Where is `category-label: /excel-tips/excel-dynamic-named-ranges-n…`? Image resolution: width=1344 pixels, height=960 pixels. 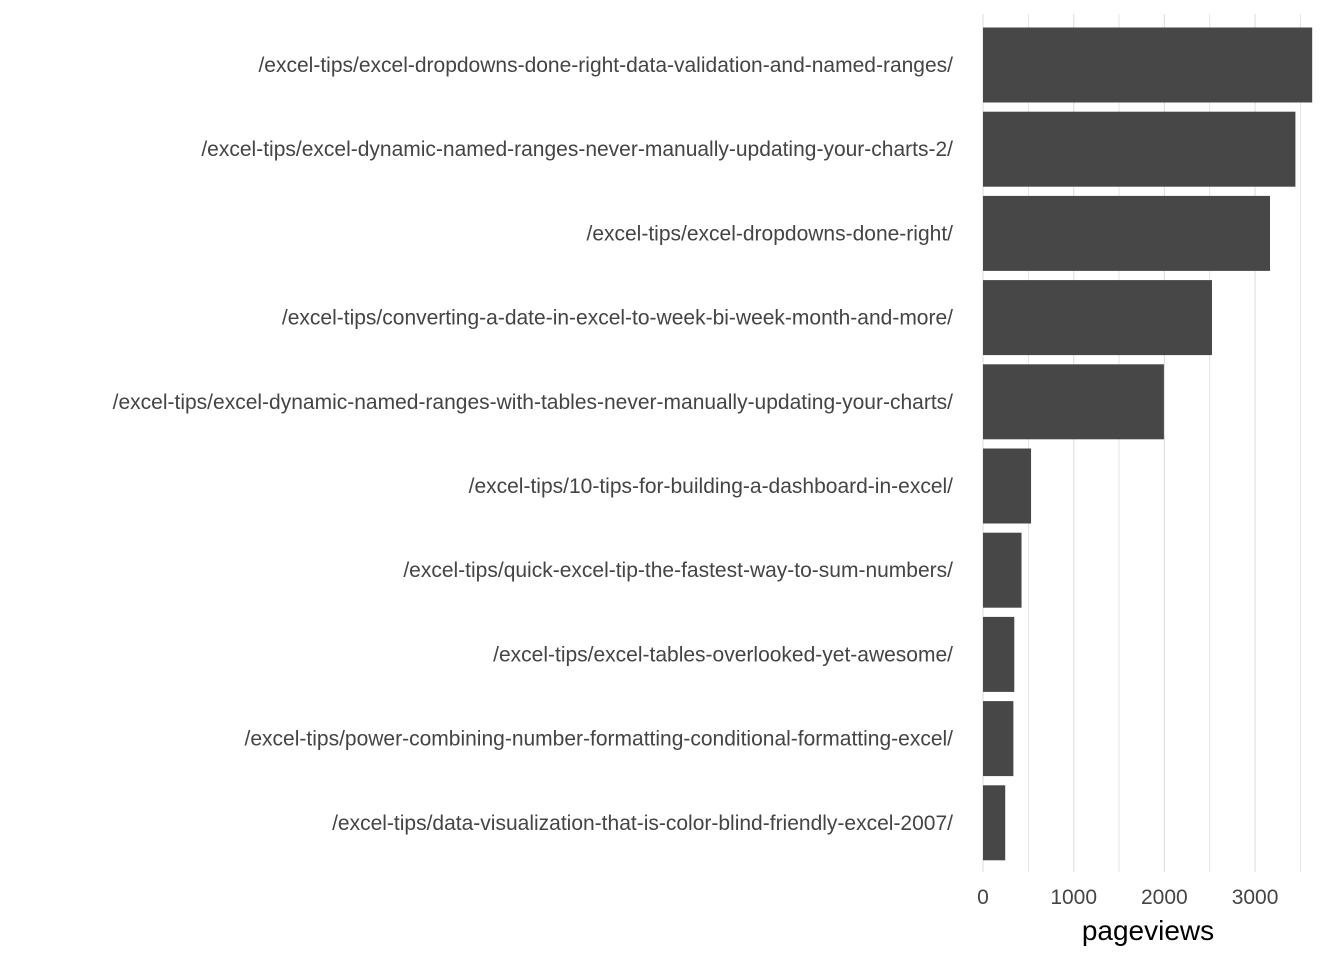 category-label: /excel-tips/excel-dynamic-named-ranges-n… is located at coordinates (577, 149).